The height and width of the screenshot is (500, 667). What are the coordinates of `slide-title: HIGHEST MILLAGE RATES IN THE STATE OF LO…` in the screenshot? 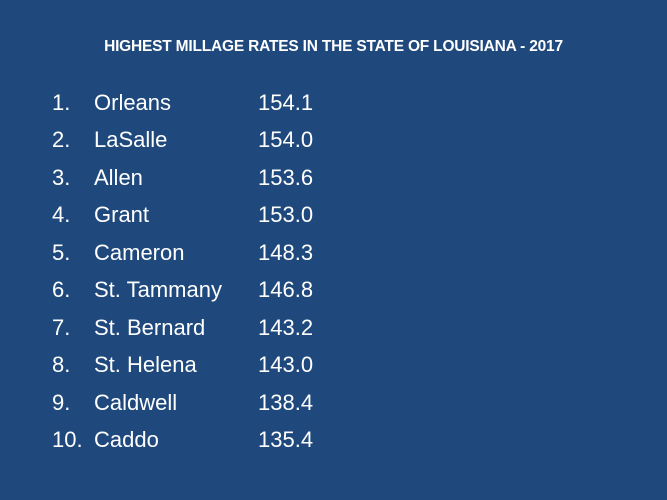 It's located at (333, 46).